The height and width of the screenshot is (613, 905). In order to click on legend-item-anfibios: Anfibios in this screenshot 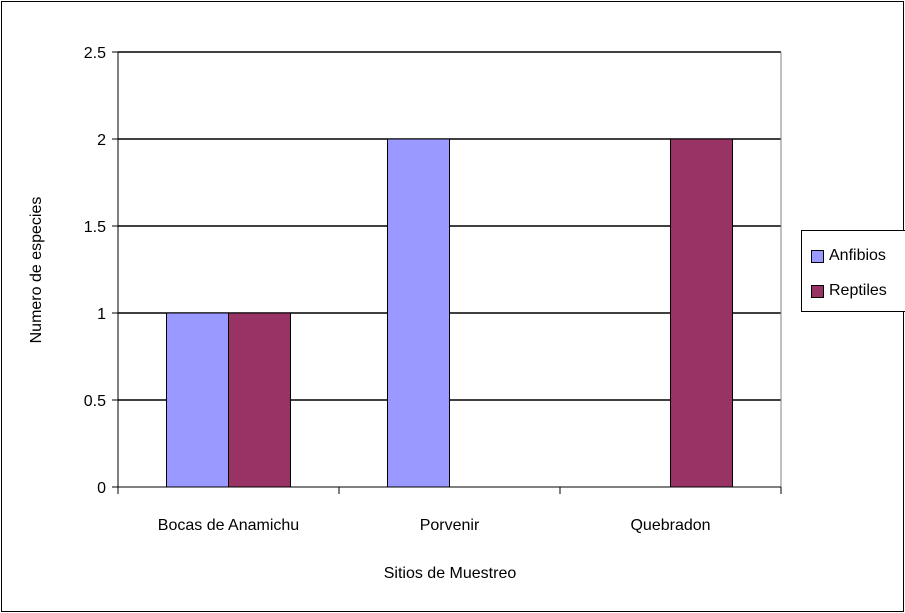, I will do `click(848, 256)`.